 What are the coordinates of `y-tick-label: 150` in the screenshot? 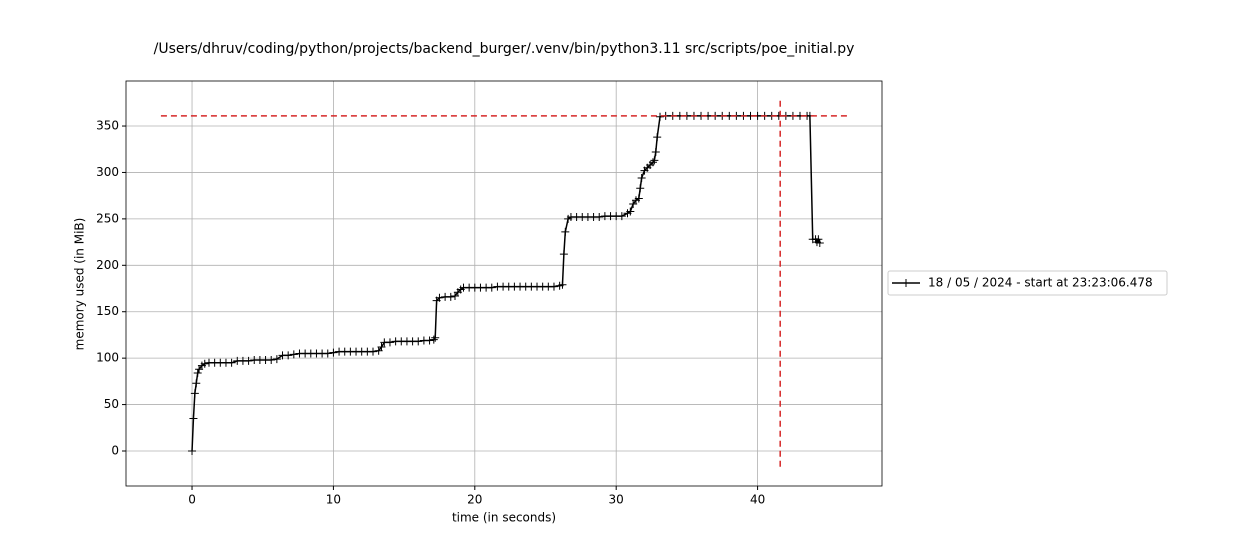 It's located at (107, 311).